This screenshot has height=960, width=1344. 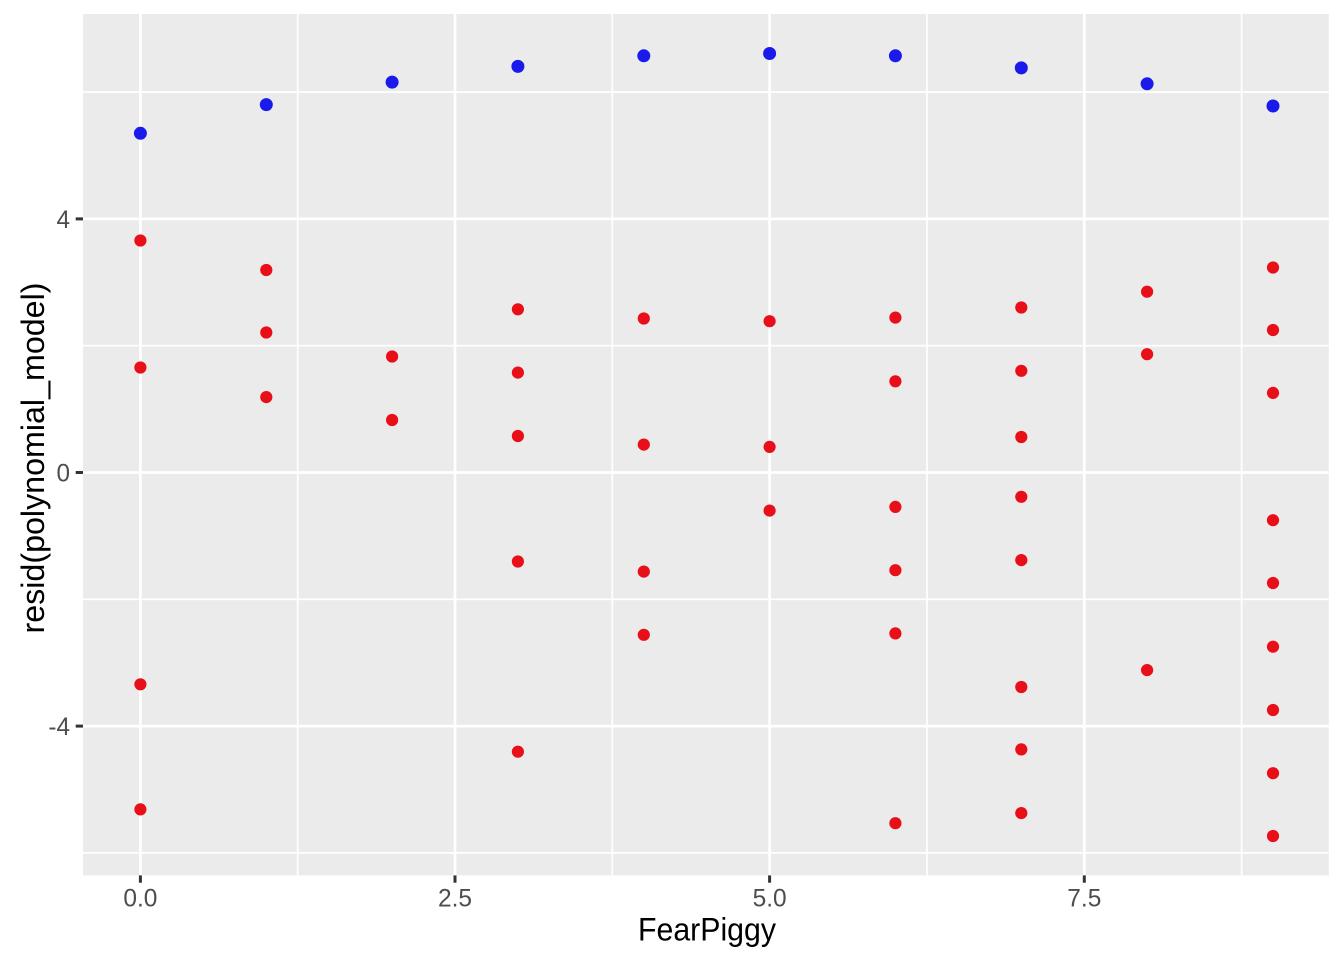 What do you see at coordinates (64, 220) in the screenshot?
I see `svg-text: 4` at bounding box center [64, 220].